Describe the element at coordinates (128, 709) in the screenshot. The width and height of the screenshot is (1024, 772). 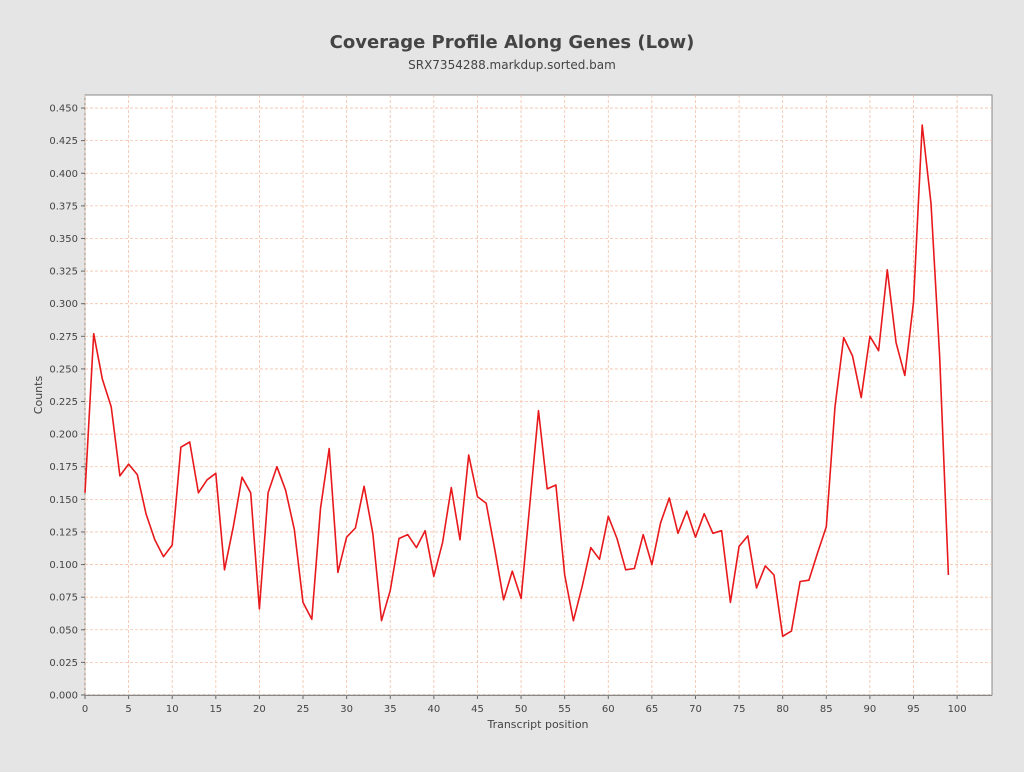
I see `x-tick-label: 5` at that location.